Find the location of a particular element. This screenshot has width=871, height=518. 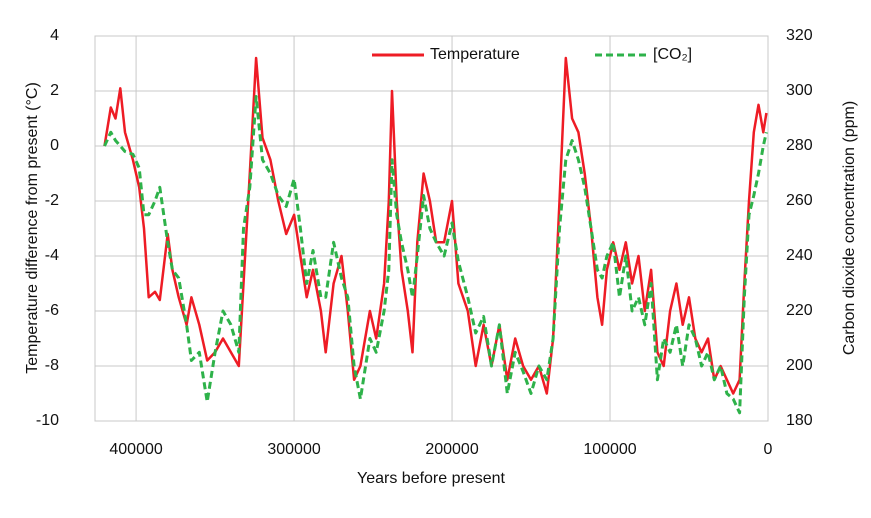

y-tick-label: -4 is located at coordinates (52, 255).